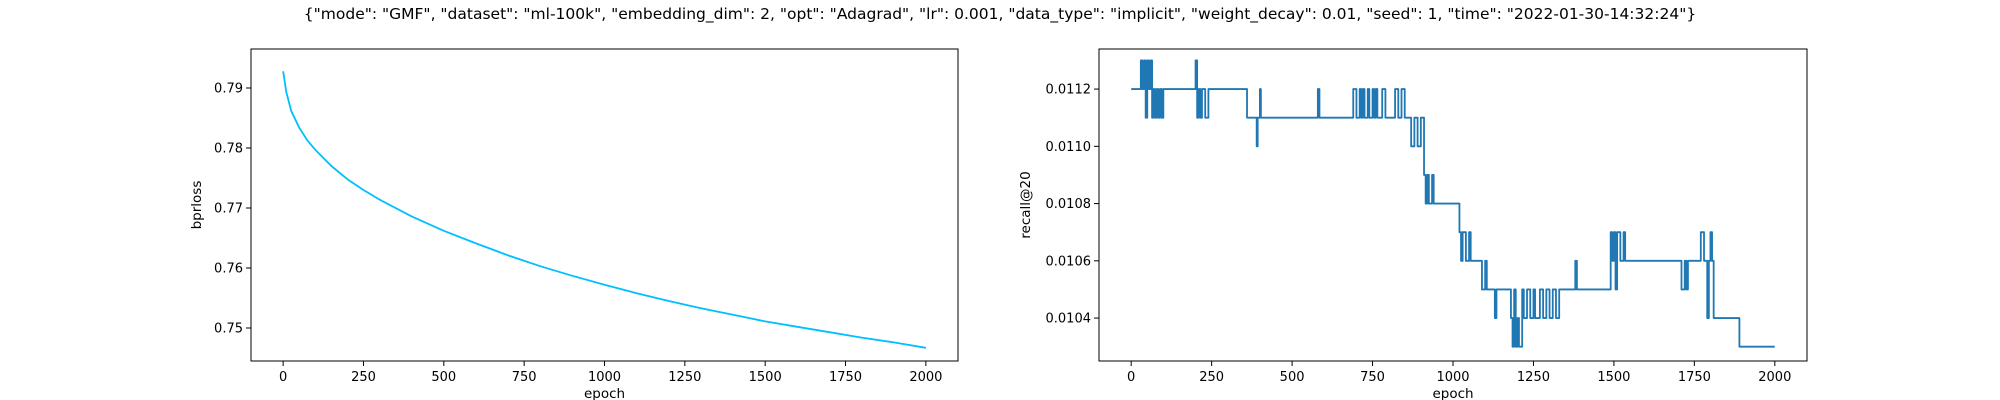 This screenshot has width=2000, height=400. I want to click on y-tick-label: 0.76, so click(228, 269).